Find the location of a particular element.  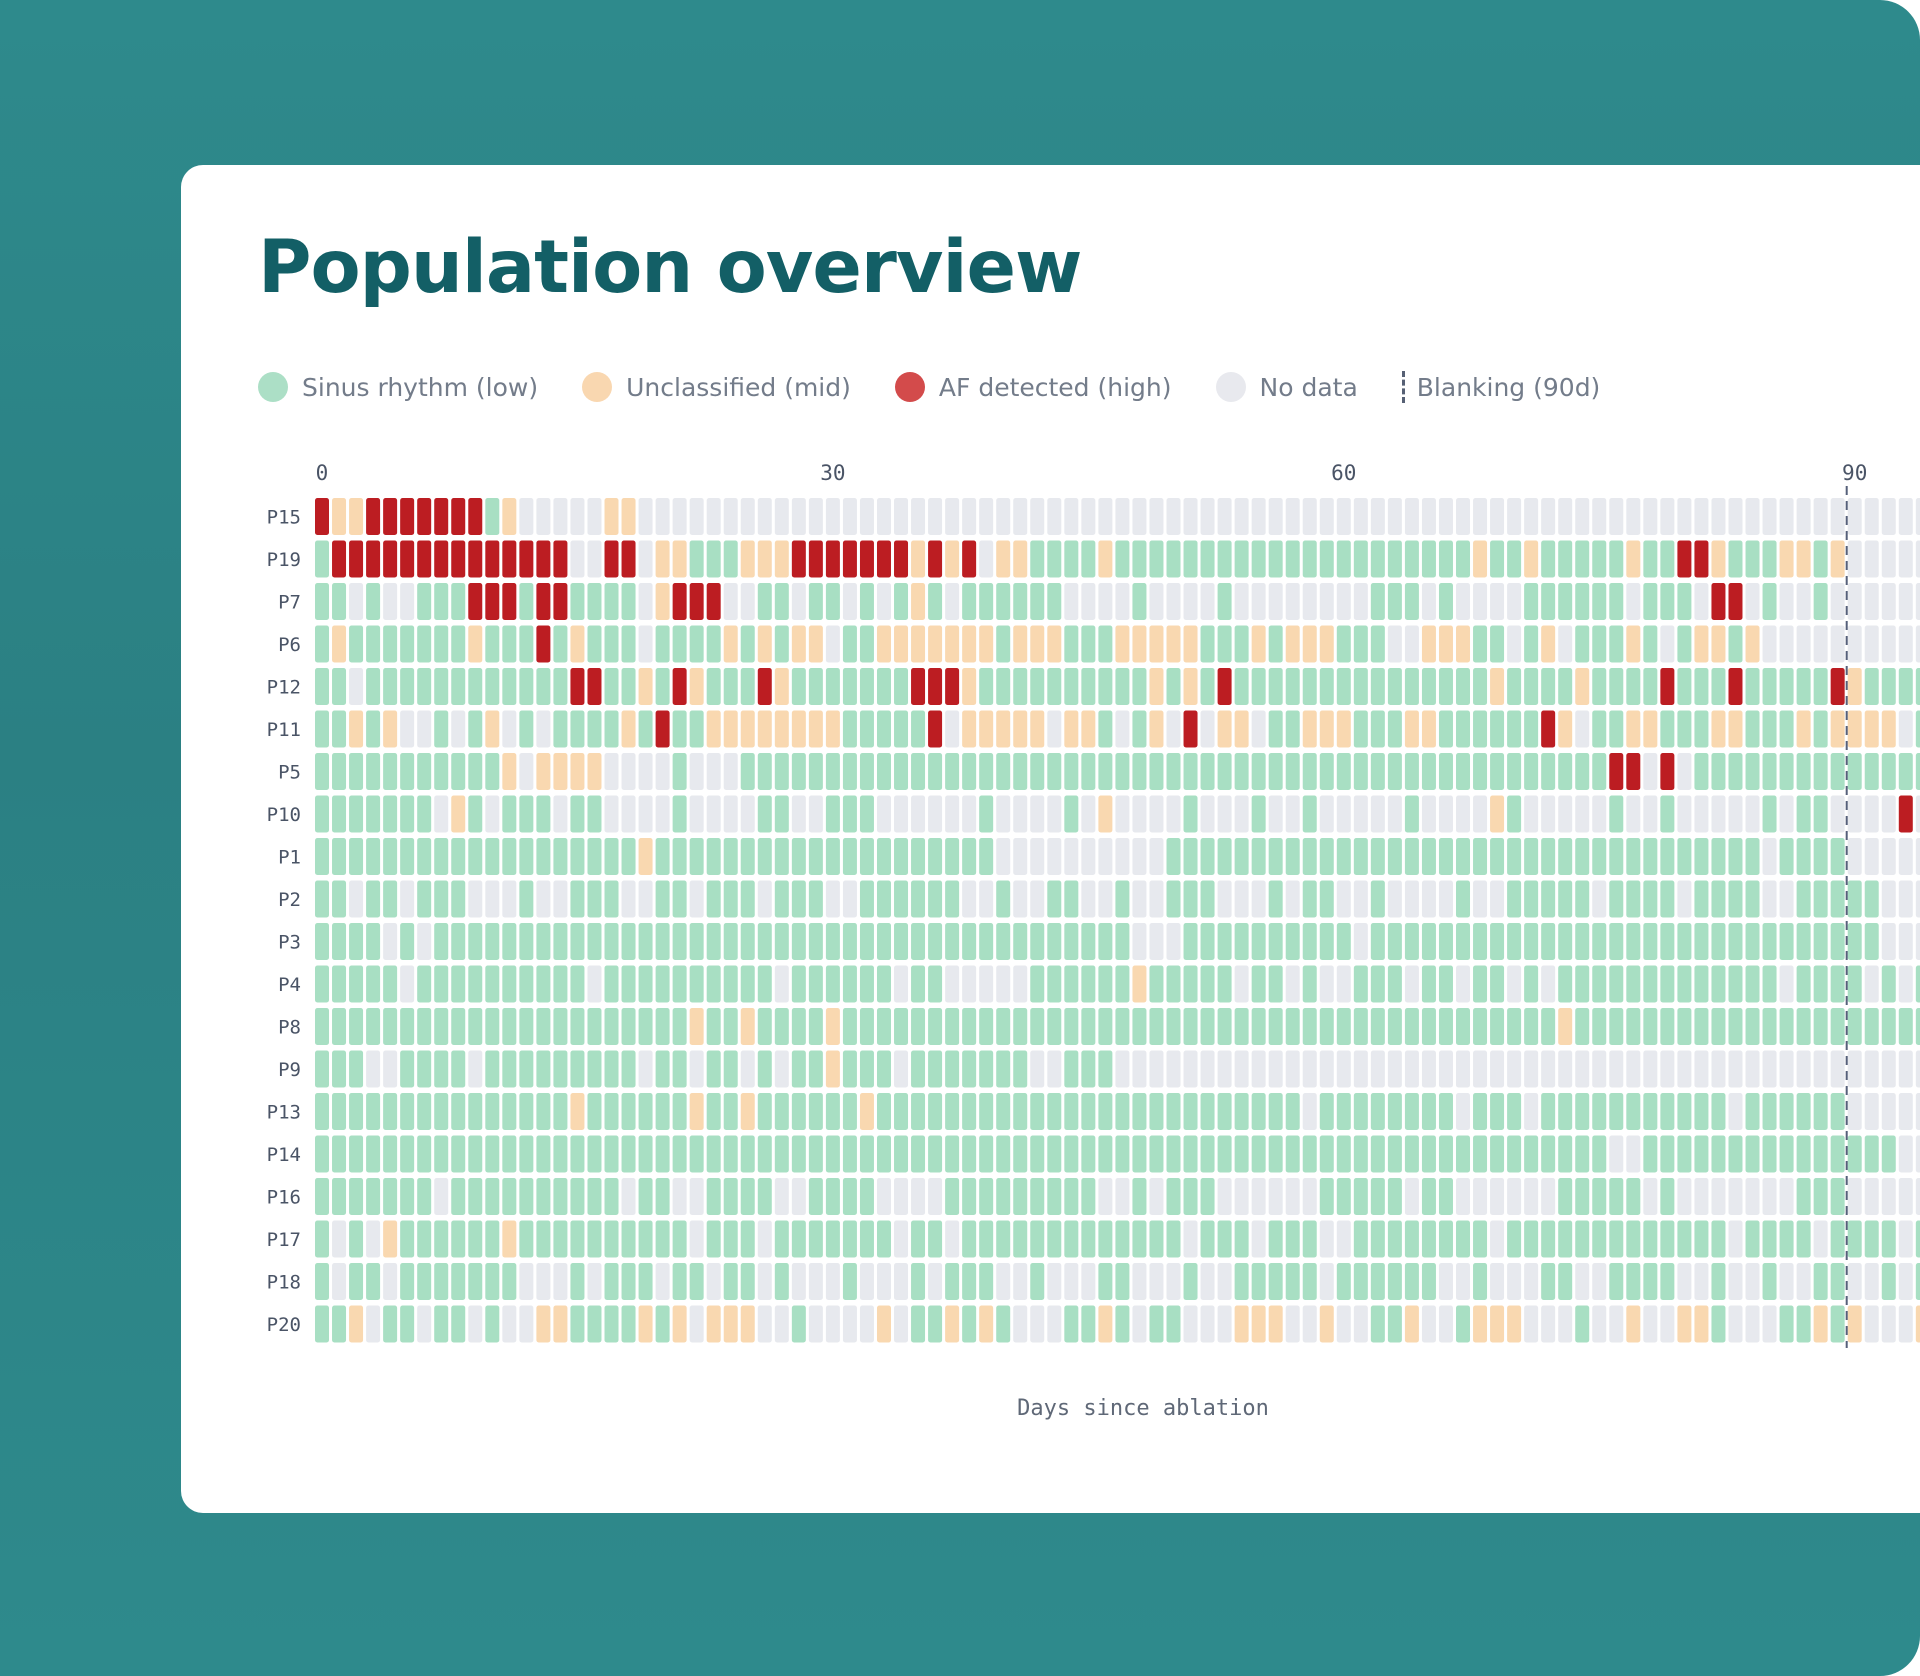

row-label-p12: P12 is located at coordinates (284, 688).